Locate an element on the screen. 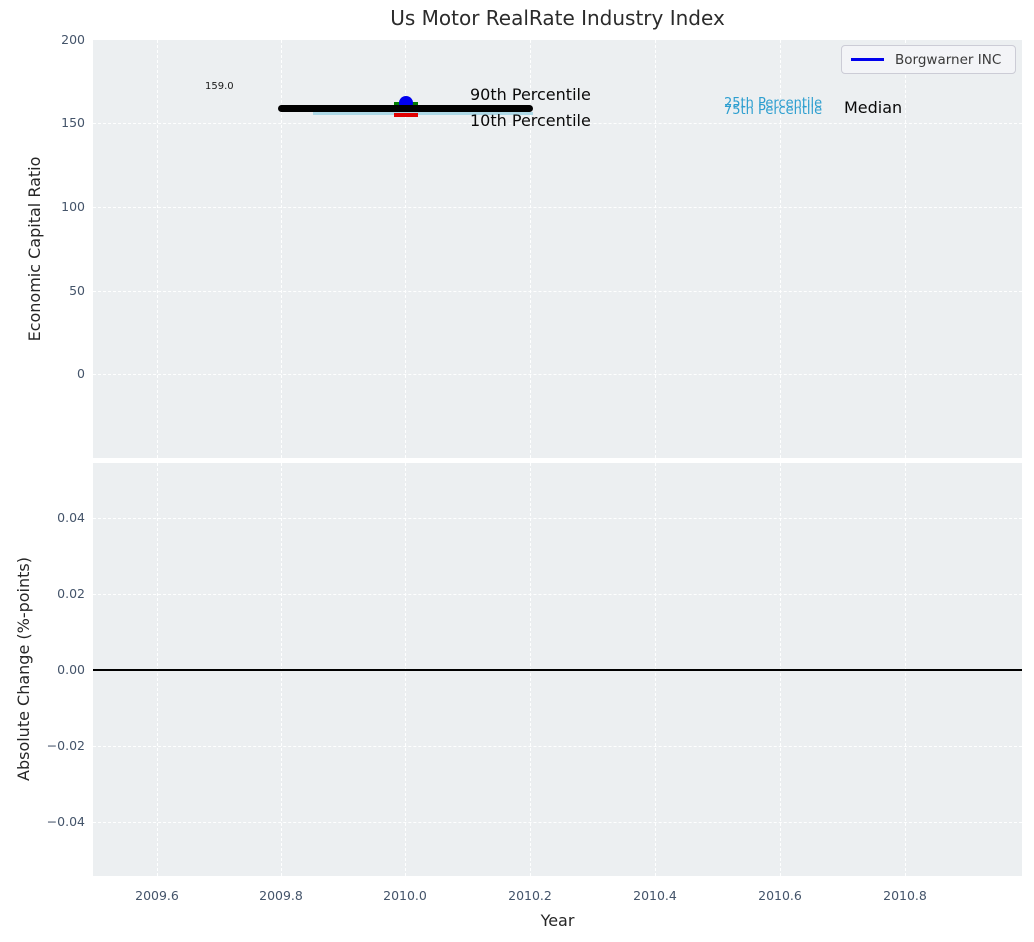 The width and height of the screenshot is (1034, 942). x-axis-label: Year is located at coordinates (557, 920).